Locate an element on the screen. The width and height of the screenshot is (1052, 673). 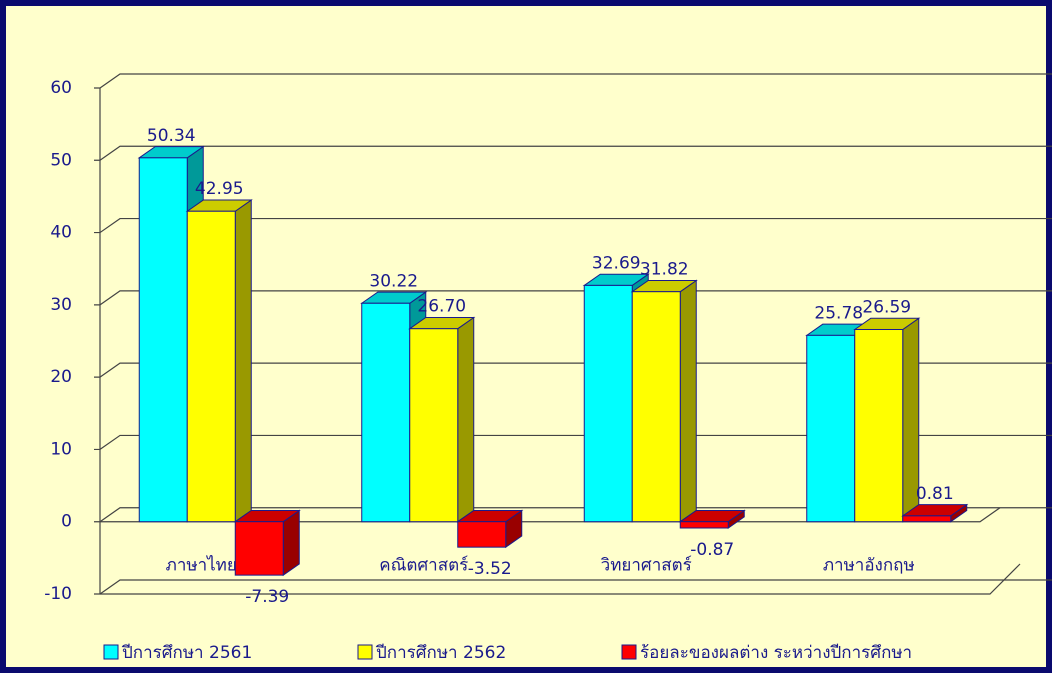
data-label: 31.82 is located at coordinates (664, 270).